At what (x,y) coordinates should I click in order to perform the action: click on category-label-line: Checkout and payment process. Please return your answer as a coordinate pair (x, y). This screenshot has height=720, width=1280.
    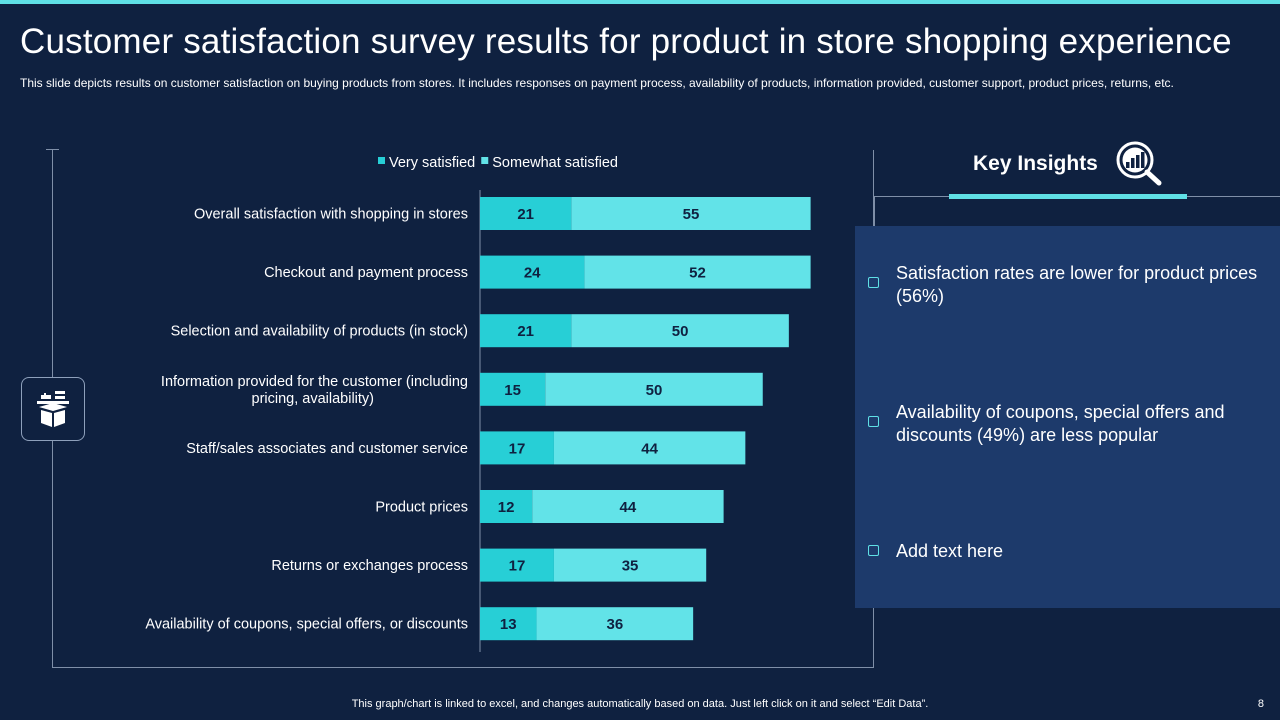
    Looking at the image, I should click on (366, 273).